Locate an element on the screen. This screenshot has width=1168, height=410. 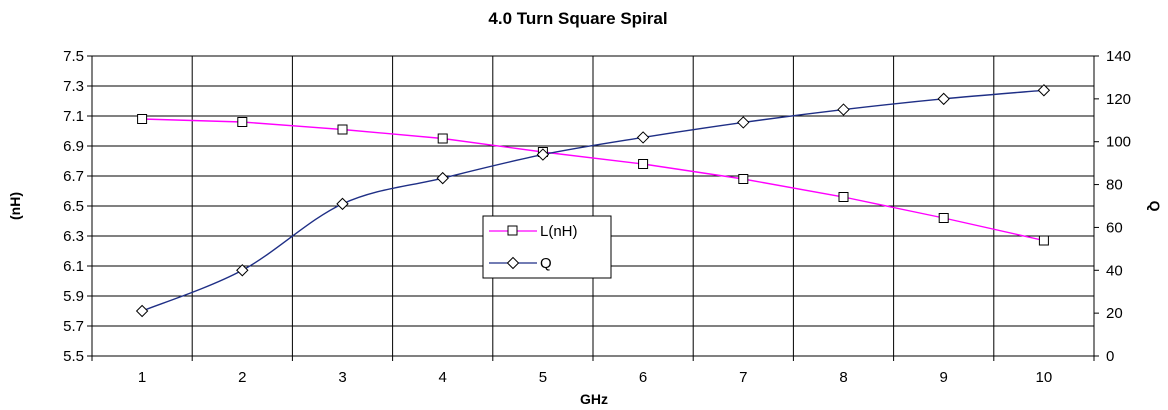
x-tick-label: 7 is located at coordinates (743, 377).